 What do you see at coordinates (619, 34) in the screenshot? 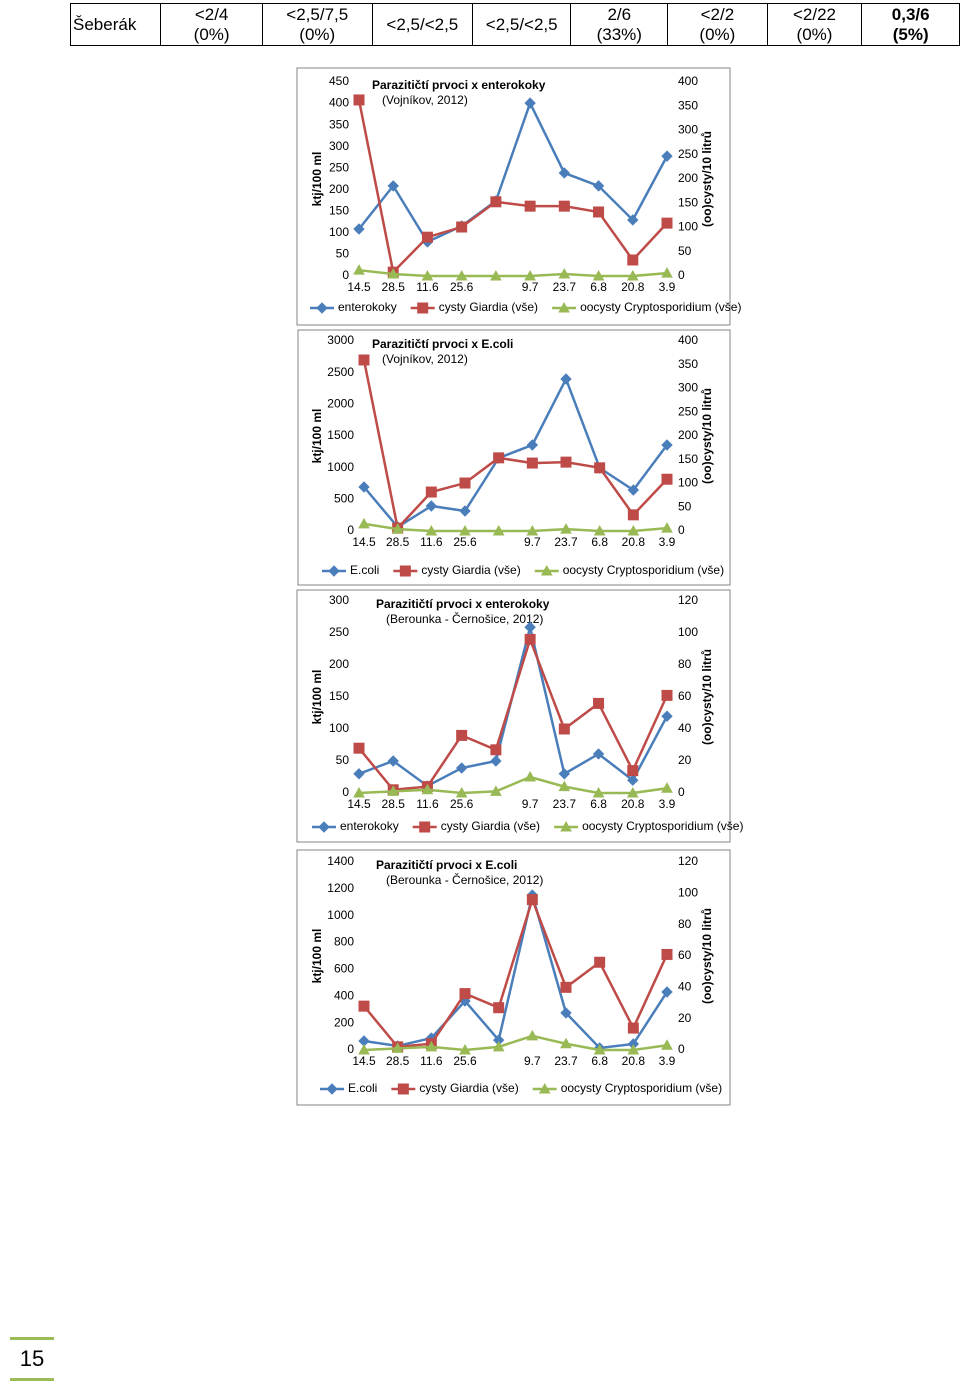
I see `cell-text: (33%)` at bounding box center [619, 34].